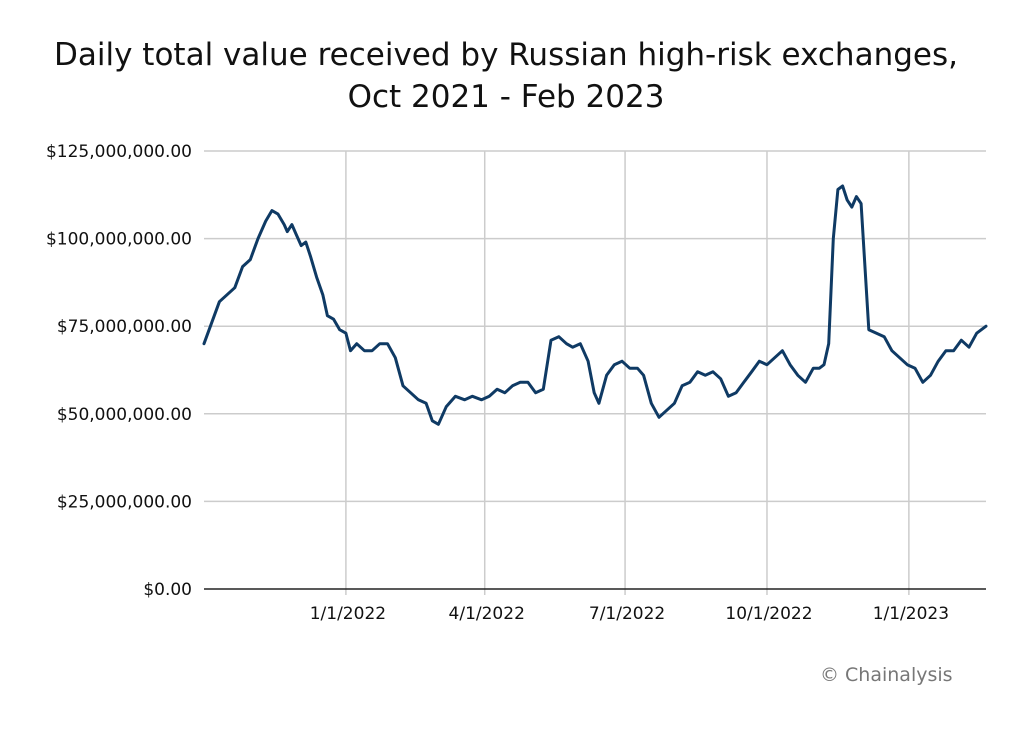 This screenshot has height=729, width=1024. What do you see at coordinates (119, 240) in the screenshot?
I see `y-tick-label: $100,000,000.00` at bounding box center [119, 240].